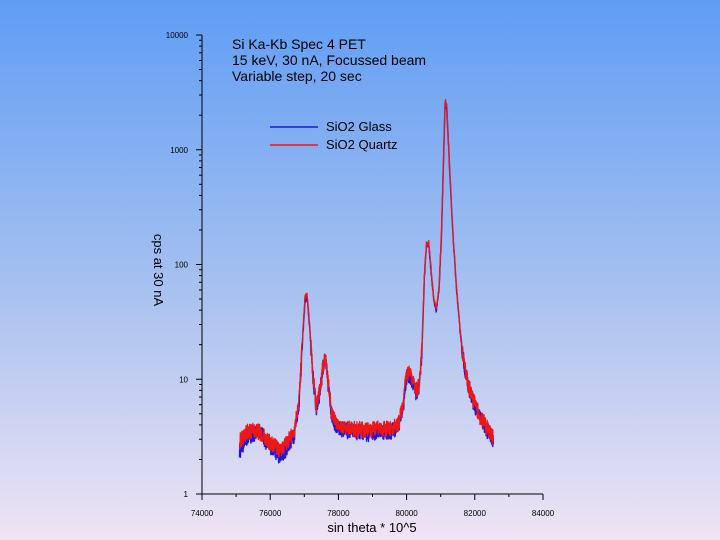 The image size is (720, 540). Describe the element at coordinates (299, 44) in the screenshot. I see `title-line-1: Si Ka-Kb Spec 4 PET` at that location.